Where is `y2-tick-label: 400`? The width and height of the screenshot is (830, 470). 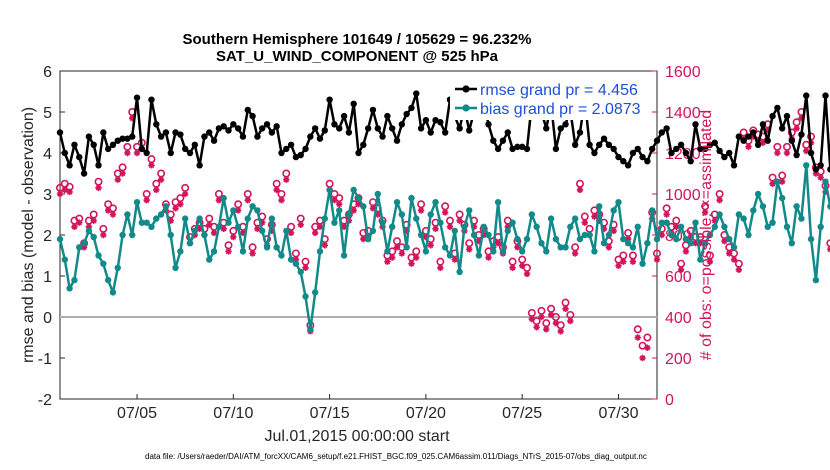
y2-tick-label: 400 is located at coordinates (678, 318).